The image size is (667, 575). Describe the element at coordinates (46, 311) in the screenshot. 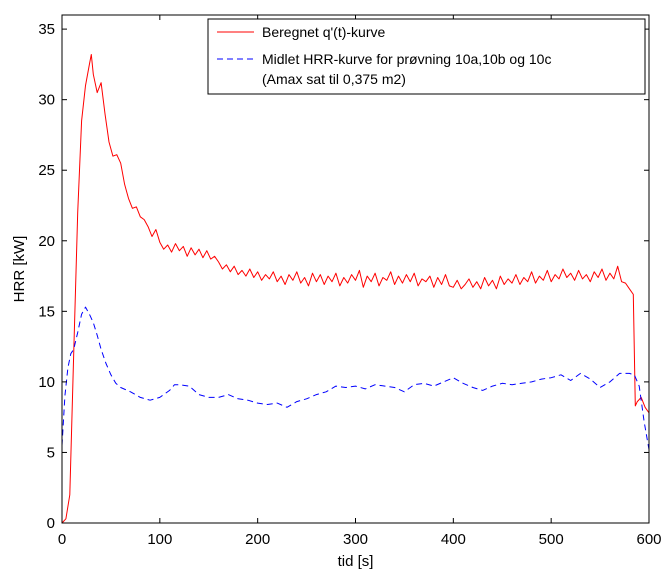

I see `y-tick-label: 15` at that location.